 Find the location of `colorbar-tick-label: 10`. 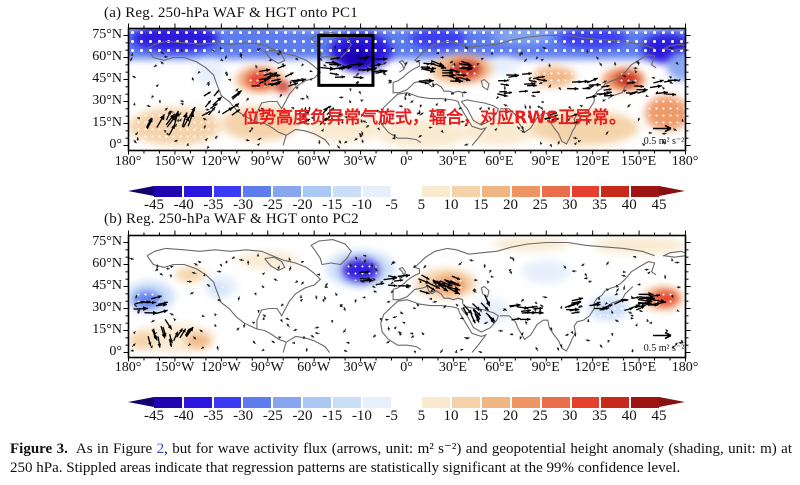

colorbar-tick-label: 10 is located at coordinates (451, 416).